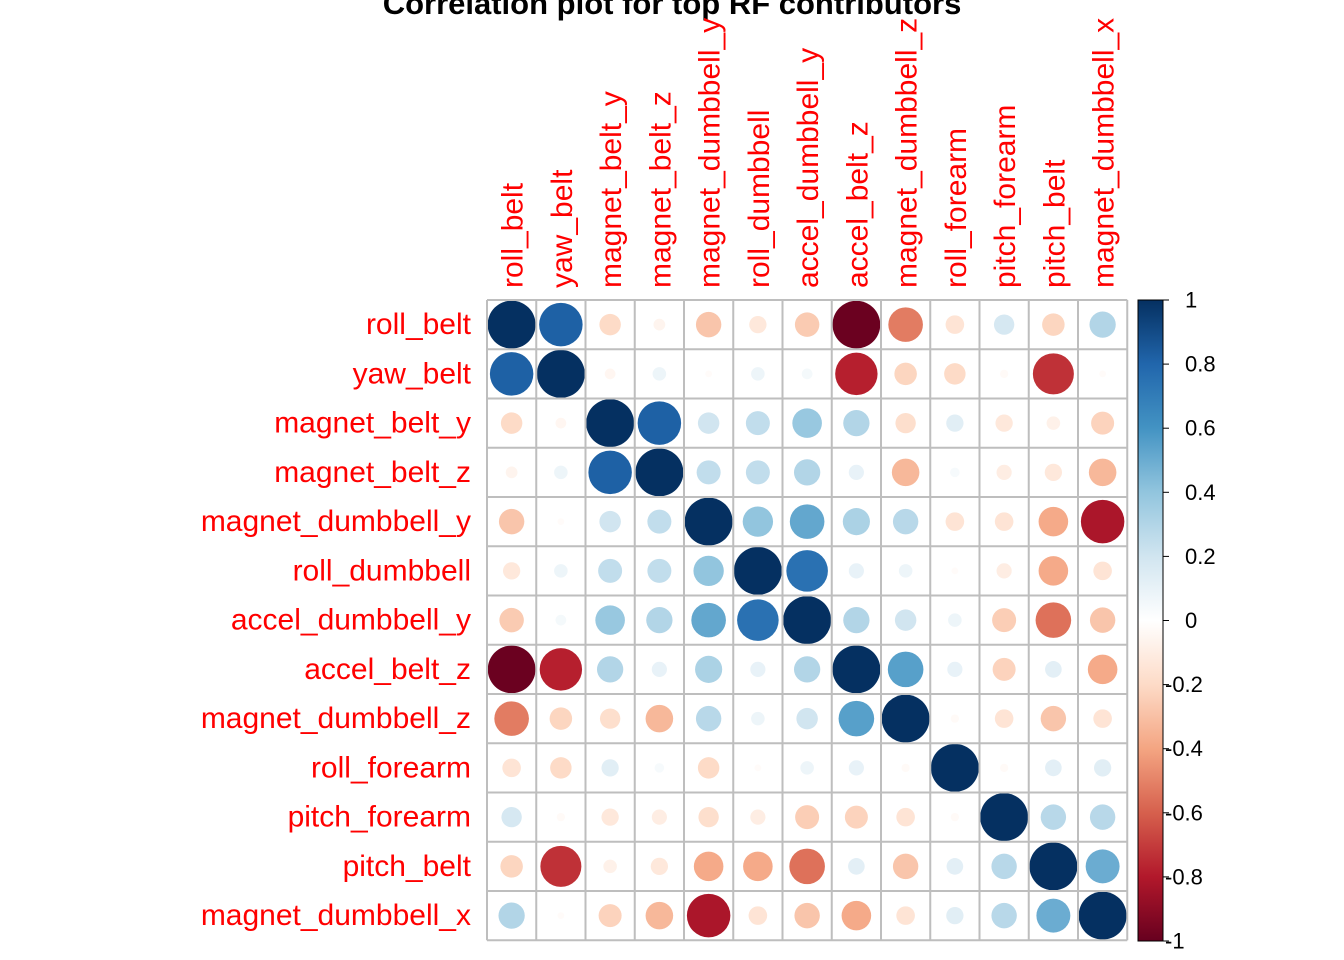 This screenshot has width=1344, height=960. I want to click on corr-circle-accel_belt_z-yaw_belt, so click(561, 669).